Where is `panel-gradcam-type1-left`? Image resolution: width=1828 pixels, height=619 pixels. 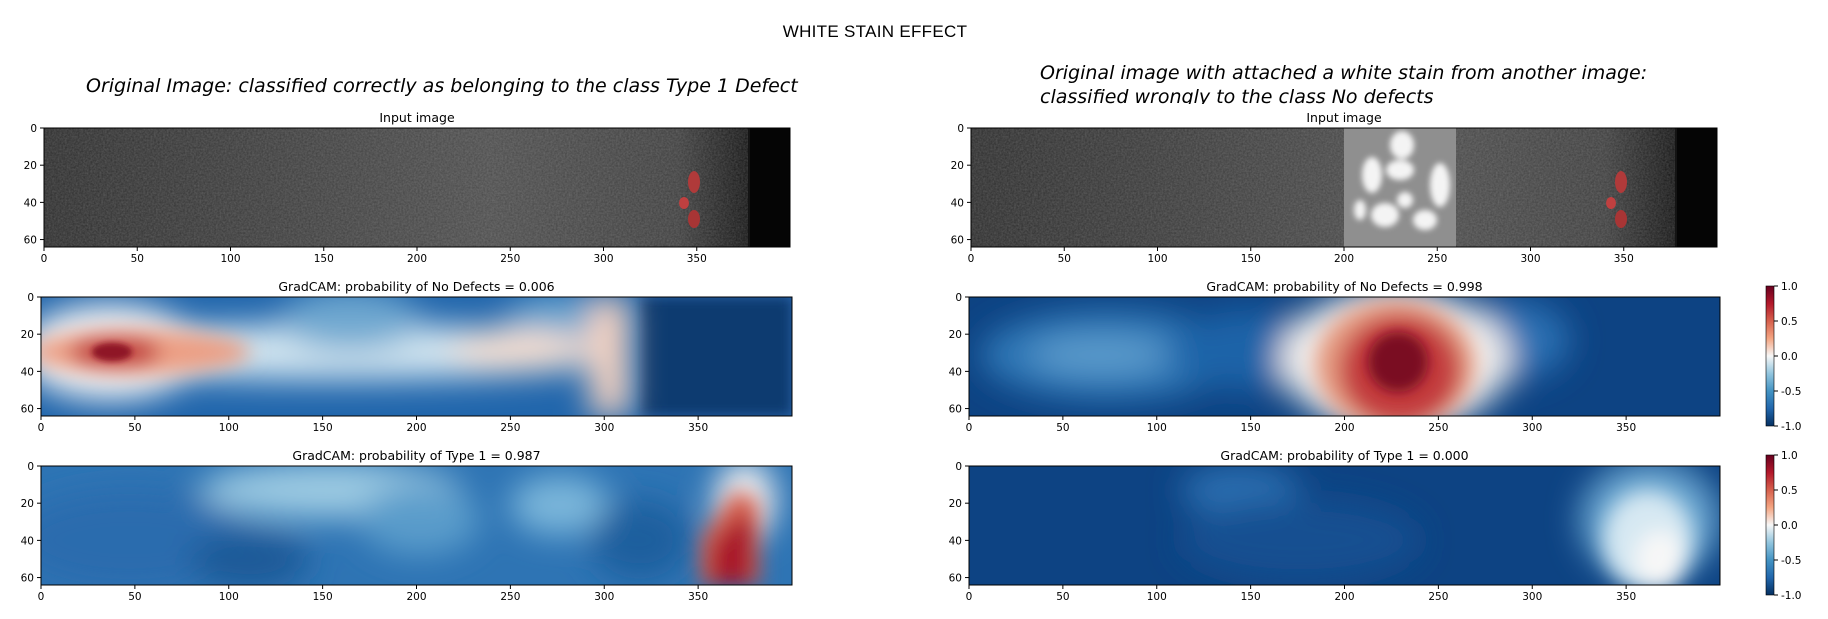 panel-gradcam-type1-left is located at coordinates (416, 525).